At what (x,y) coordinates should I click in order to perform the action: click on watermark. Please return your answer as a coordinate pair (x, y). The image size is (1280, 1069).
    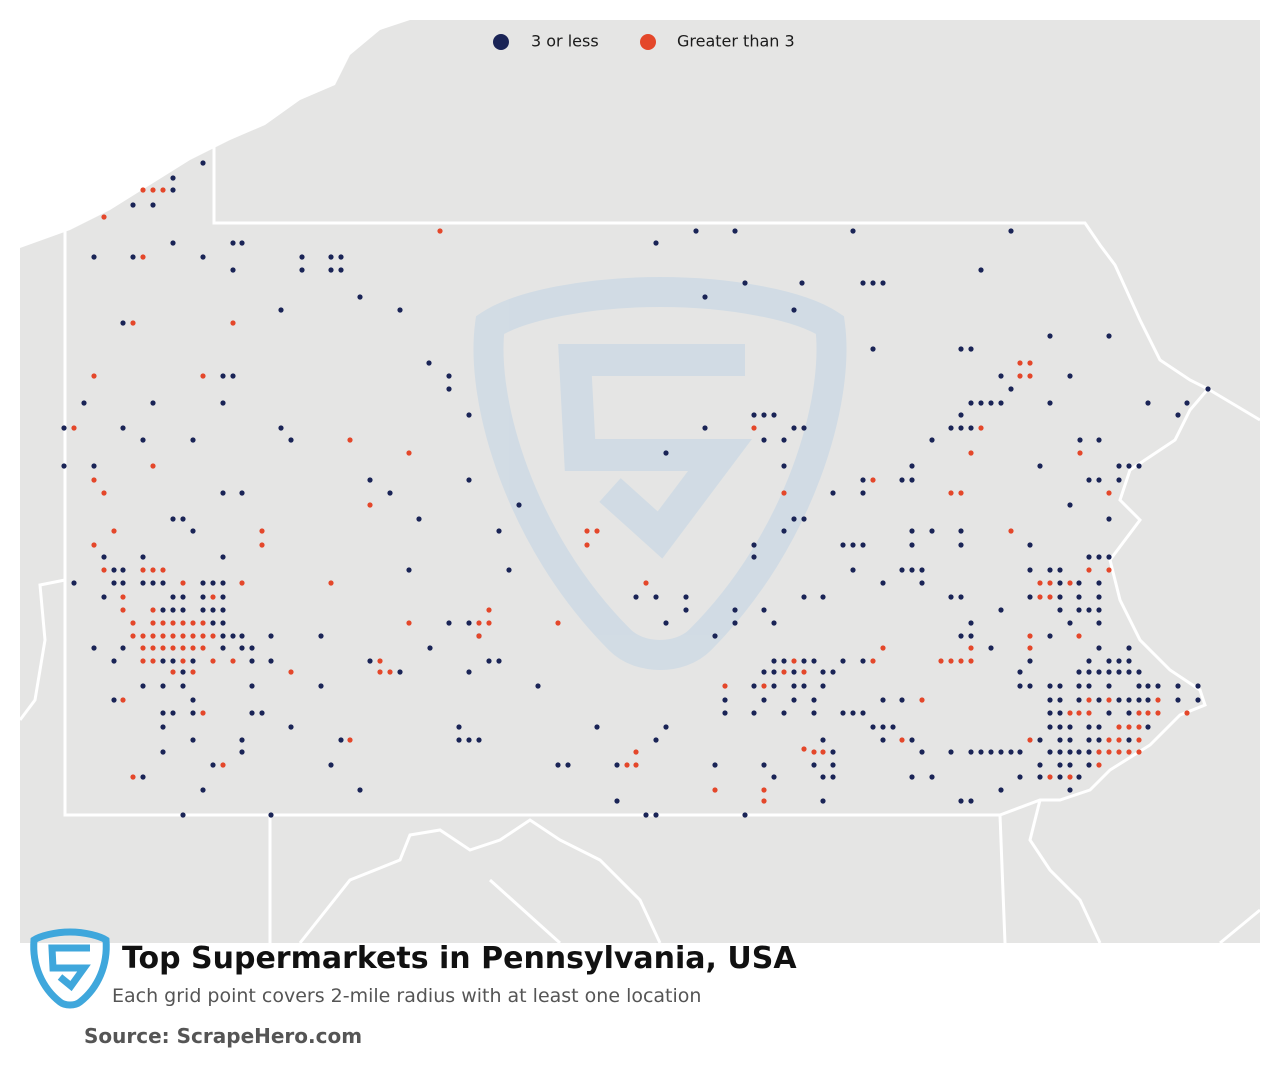
    Looking at the image, I should click on (660, 473).